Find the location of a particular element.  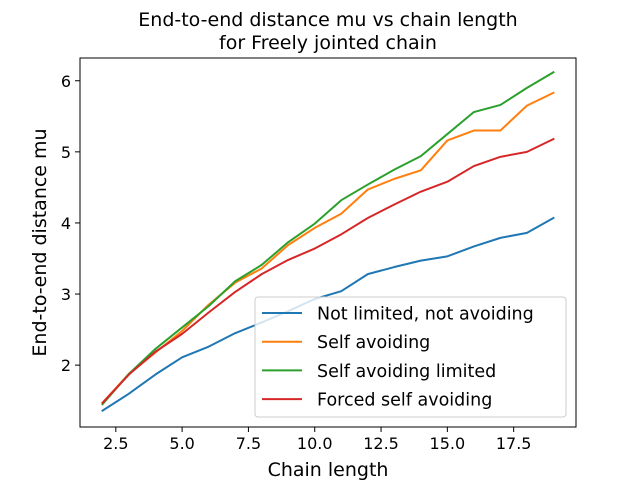

y-tick-label: 3 is located at coordinates (66, 294).